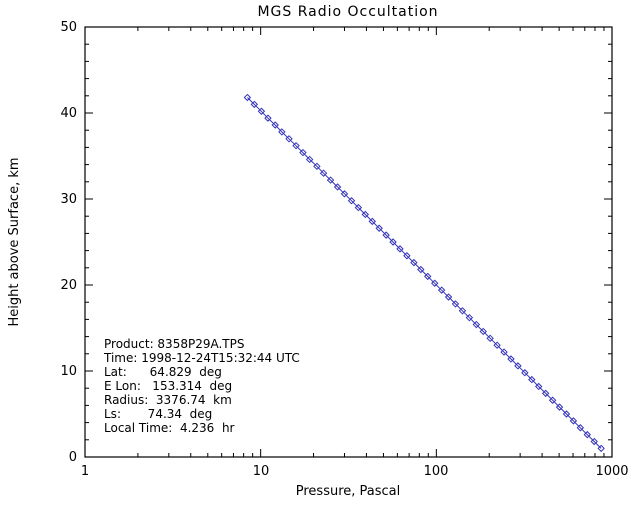  What do you see at coordinates (201, 358) in the screenshot?
I see `annotation-line-time: Time: 1998-12-24T15:32:44 UTC` at bounding box center [201, 358].